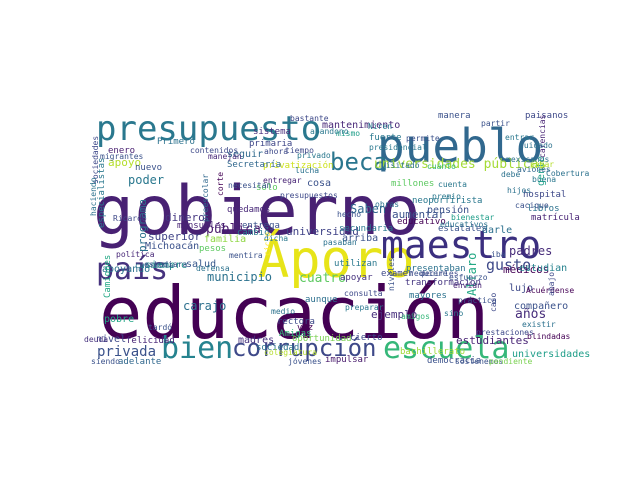 This screenshot has width=640, height=480. What do you see at coordinates (142, 225) in the screenshot?
I see `word: programa` at bounding box center [142, 225].